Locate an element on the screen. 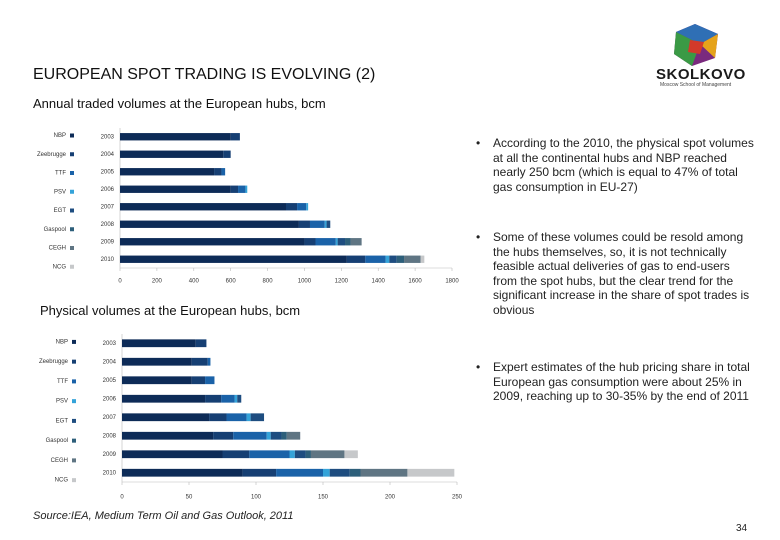 Image resolution: width=780 pixels, height=540 pixels. logo-text: SKOLKOVO is located at coordinates (701, 74).